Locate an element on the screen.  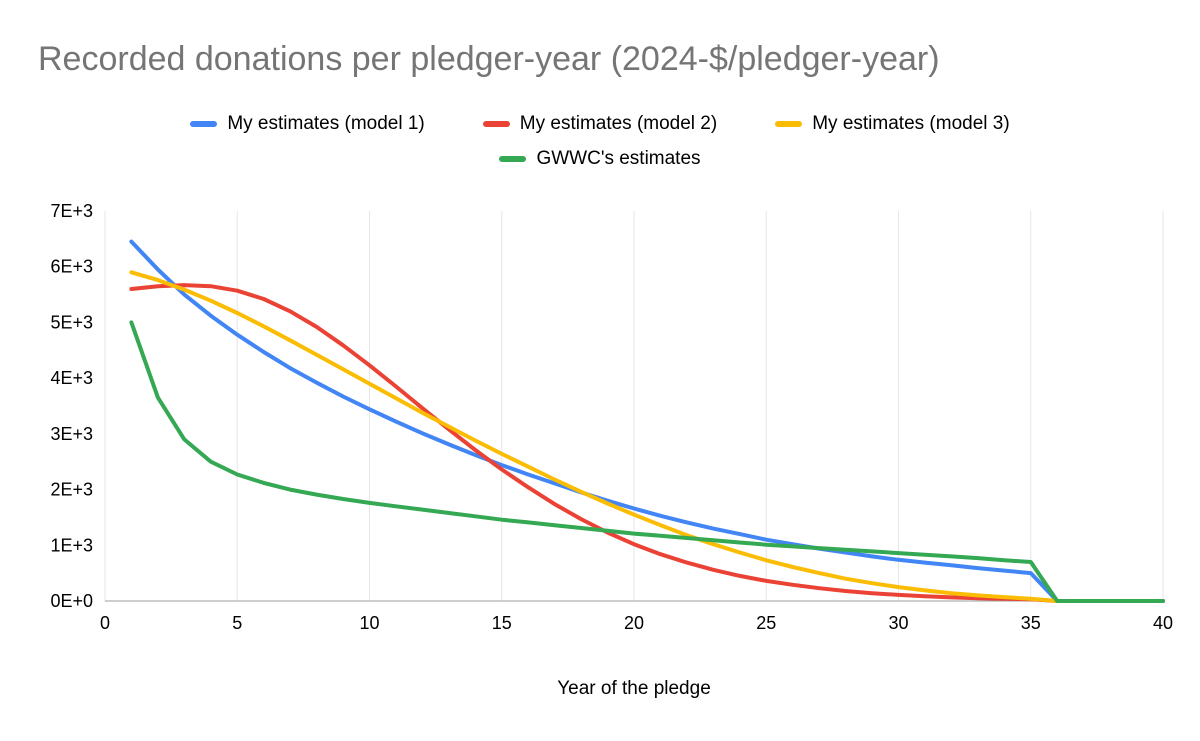
x-tick-label-25: 25 is located at coordinates (766, 623).